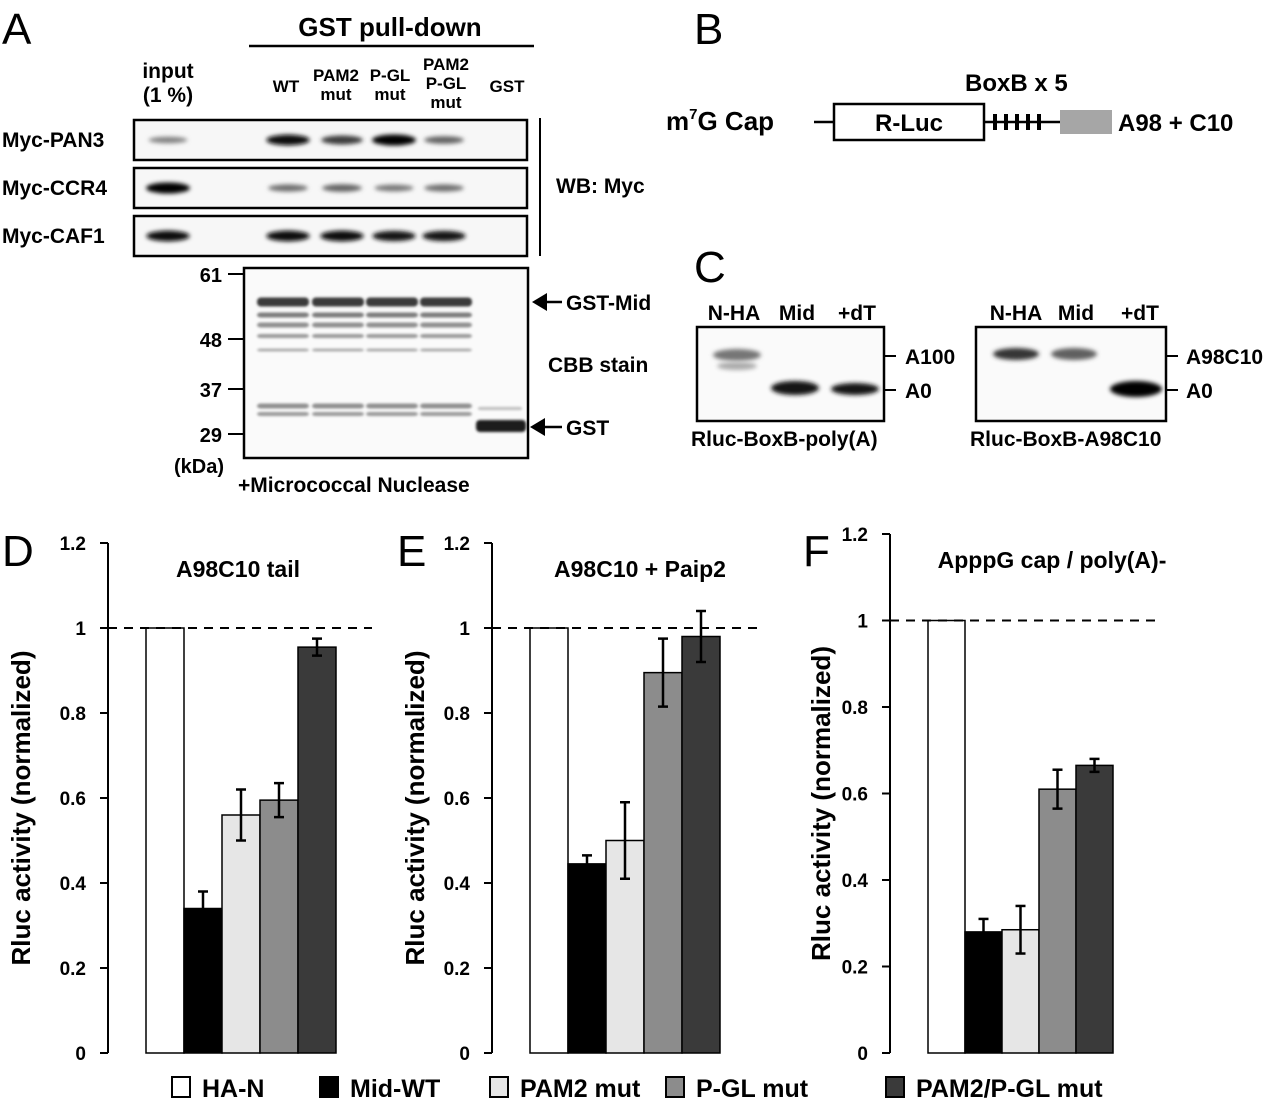  Describe the element at coordinates (181, 1087) in the screenshot. I see `legend-swatch-ha-n` at that location.